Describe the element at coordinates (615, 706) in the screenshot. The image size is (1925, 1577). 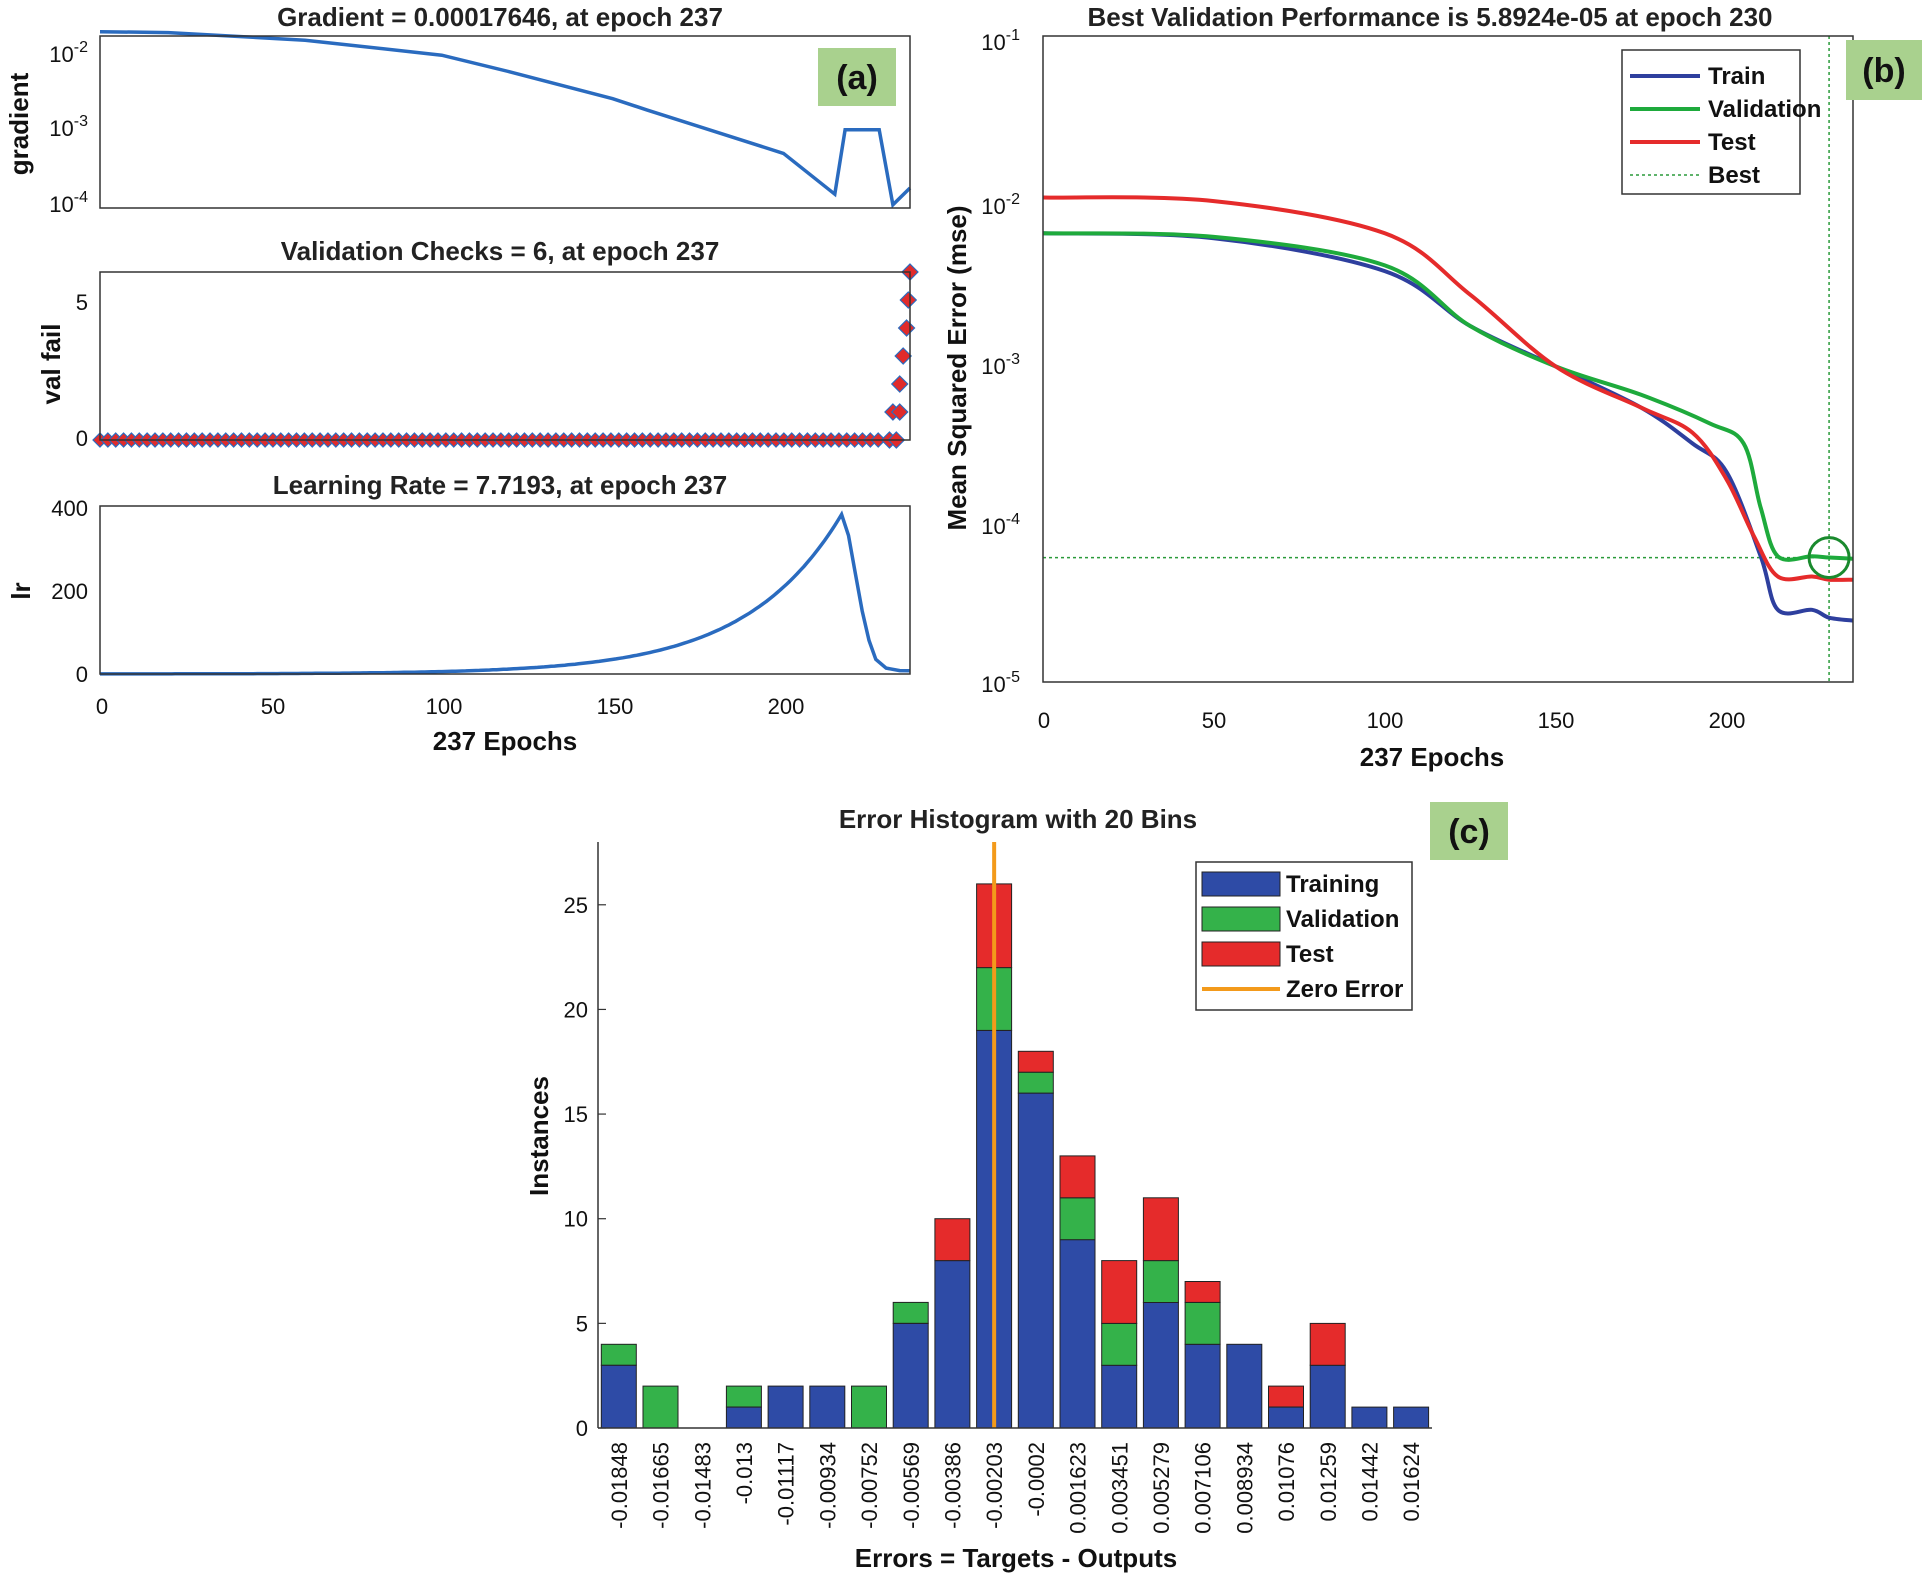
I see `lr-xtick-150: 150` at that location.